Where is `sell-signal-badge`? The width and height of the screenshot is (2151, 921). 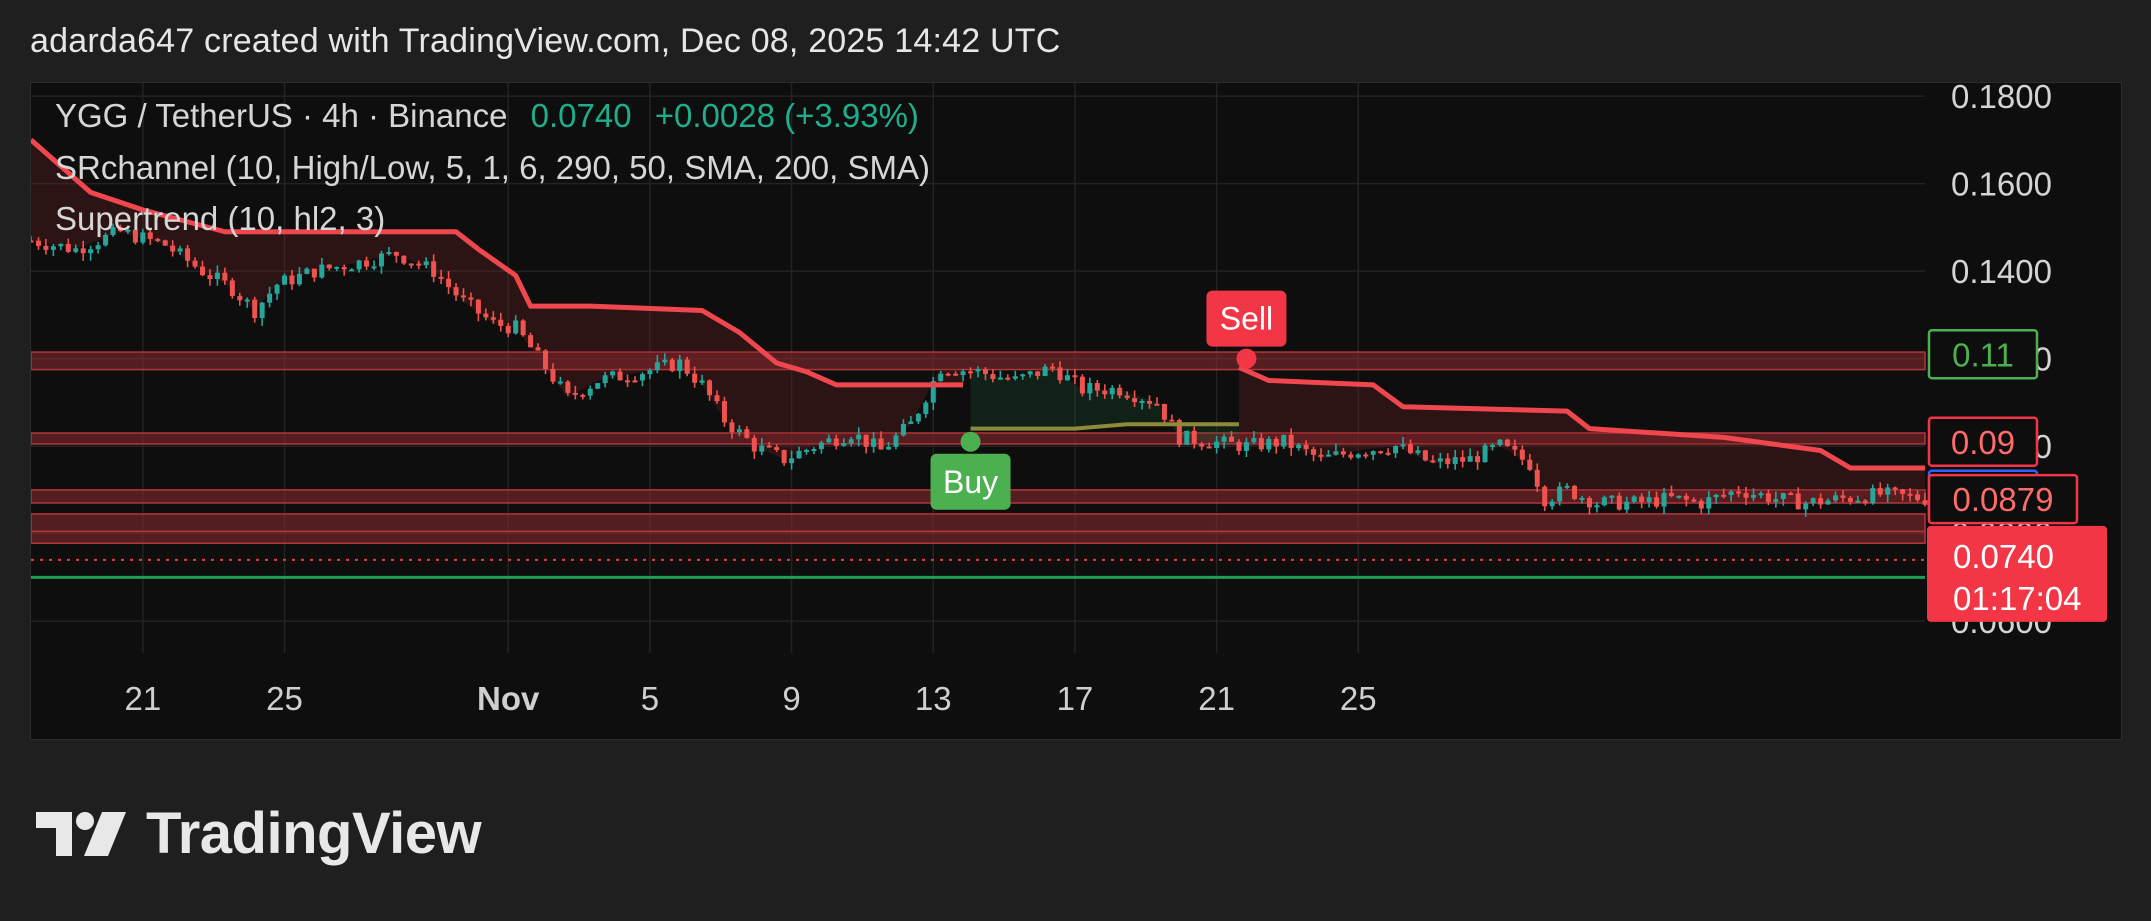
sell-signal-badge is located at coordinates (1246, 318).